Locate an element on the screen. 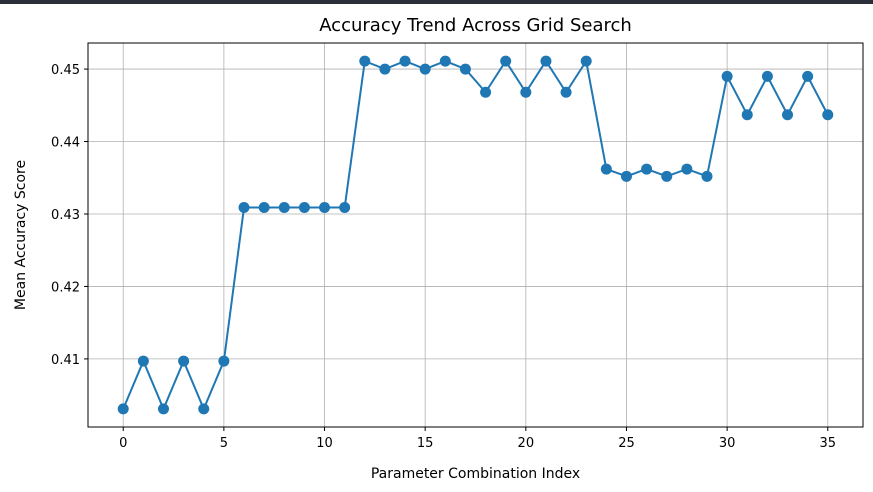 The image size is (873, 492). y-axis-title: Mean Accuracy Score is located at coordinates (21, 235).